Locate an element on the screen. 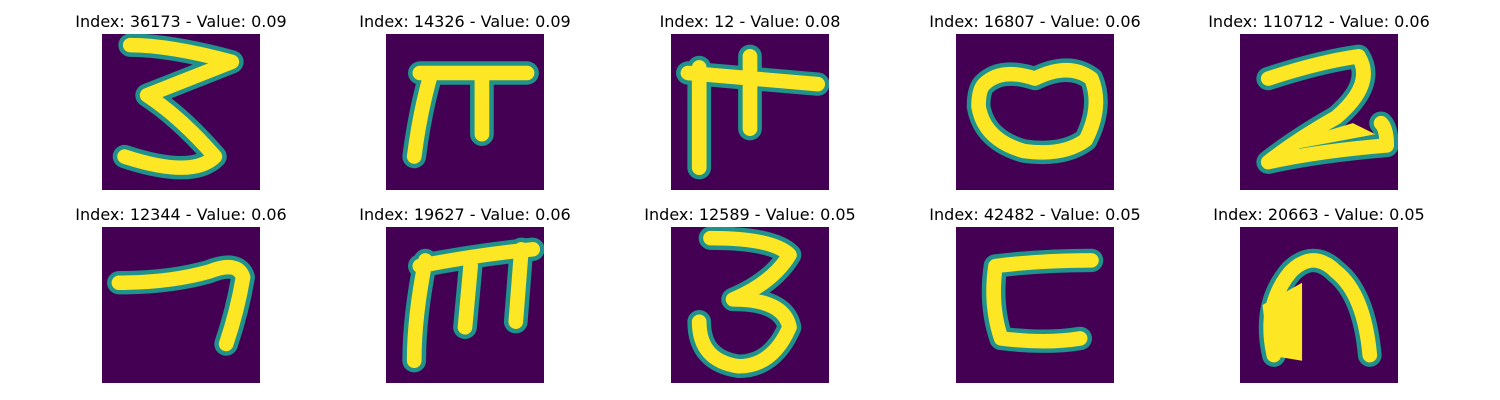 The height and width of the screenshot is (400, 1500). panel-title: Index: 42482 - Value: 0.05 is located at coordinates (1035, 214).